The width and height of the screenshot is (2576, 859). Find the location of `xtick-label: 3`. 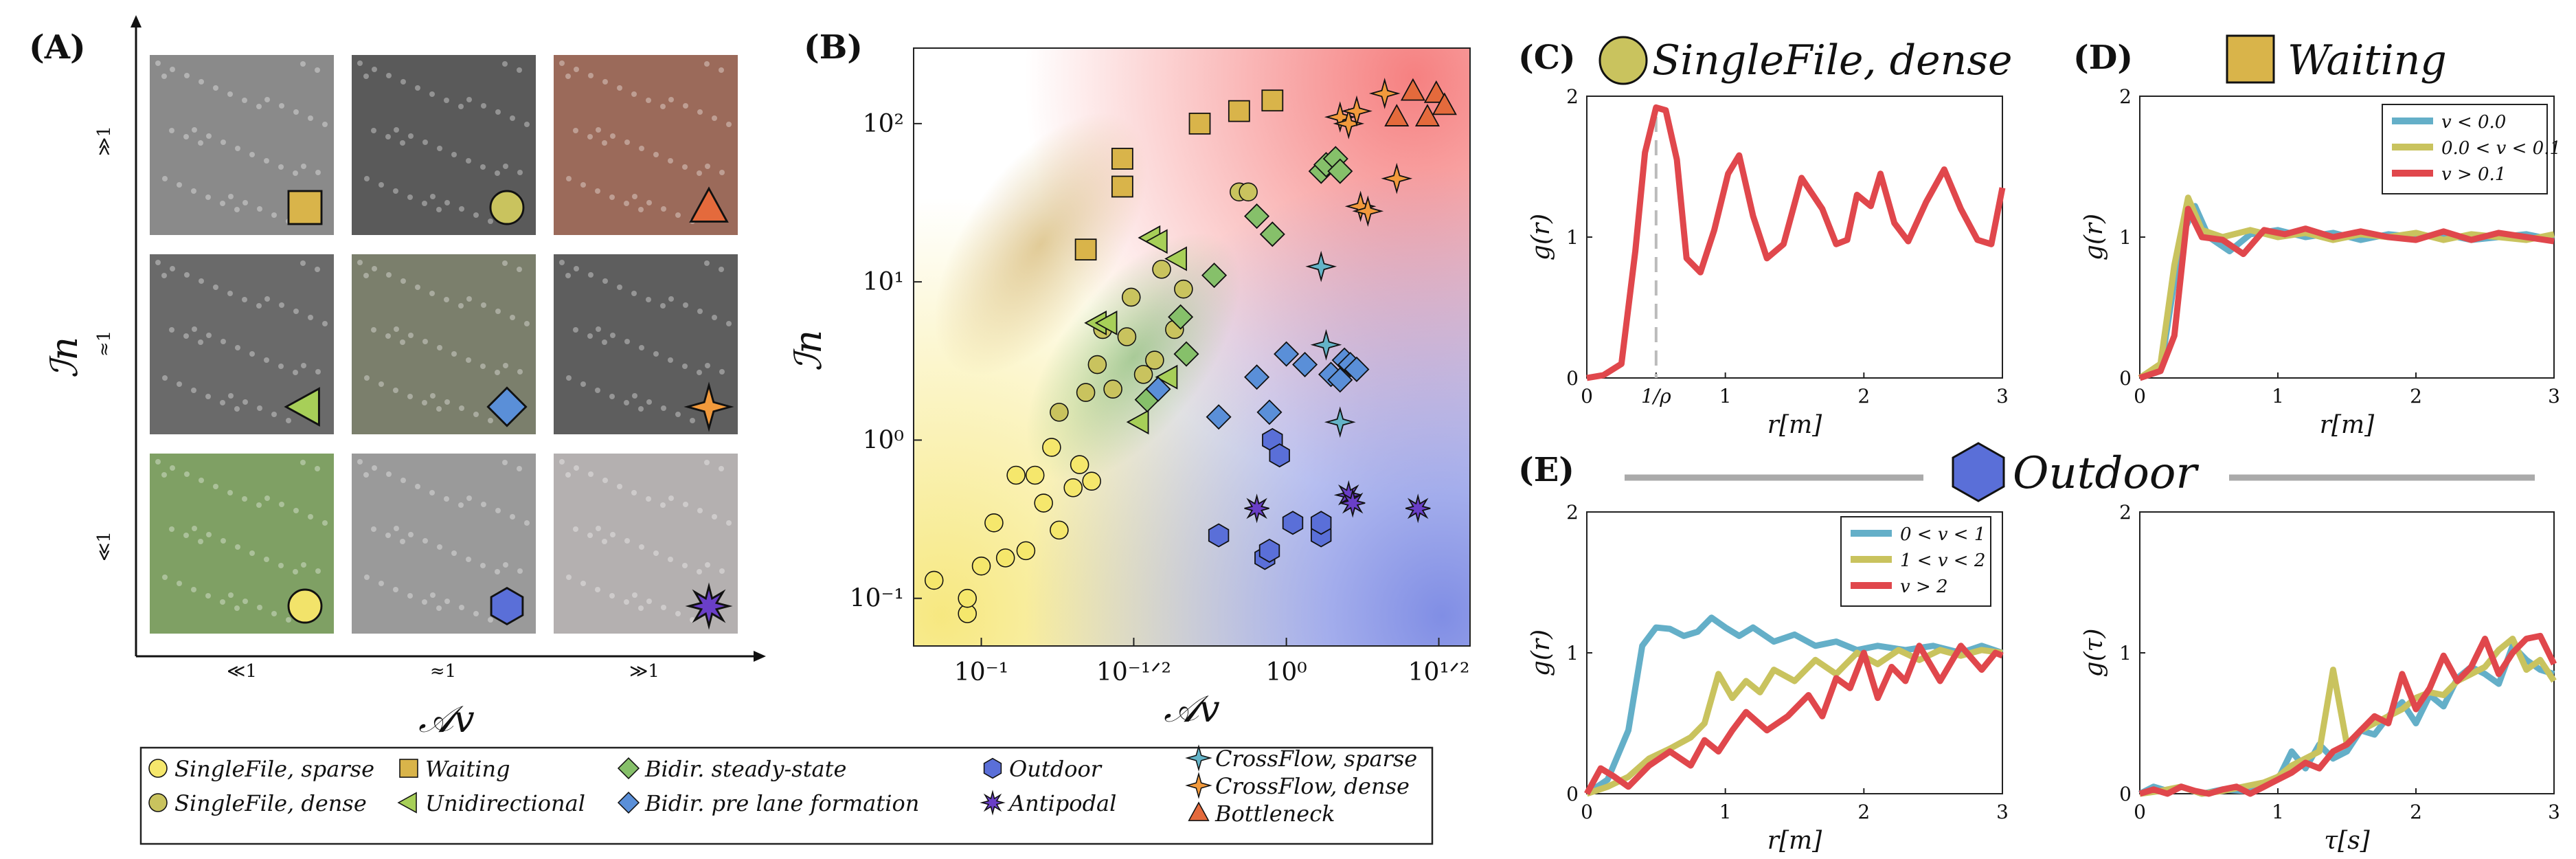

xtick-label: 3 is located at coordinates (2554, 812).